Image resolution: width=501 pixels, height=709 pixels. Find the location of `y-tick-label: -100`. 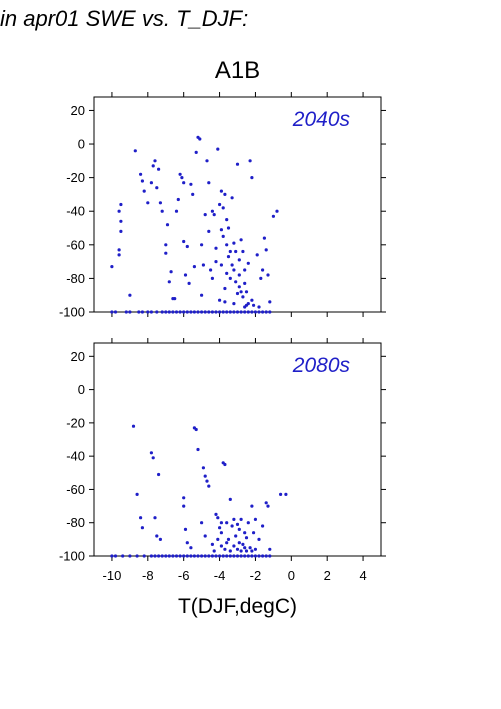

y-tick-label: -100 is located at coordinates (72, 312).